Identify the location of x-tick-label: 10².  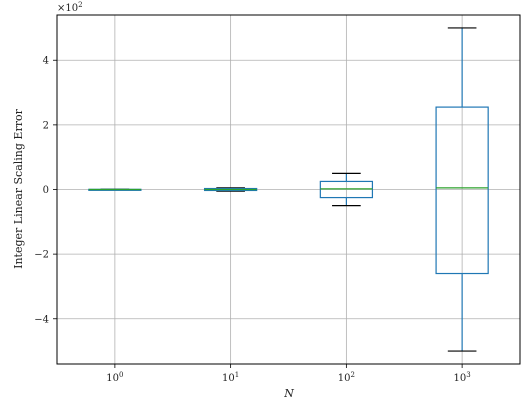
(346, 377).